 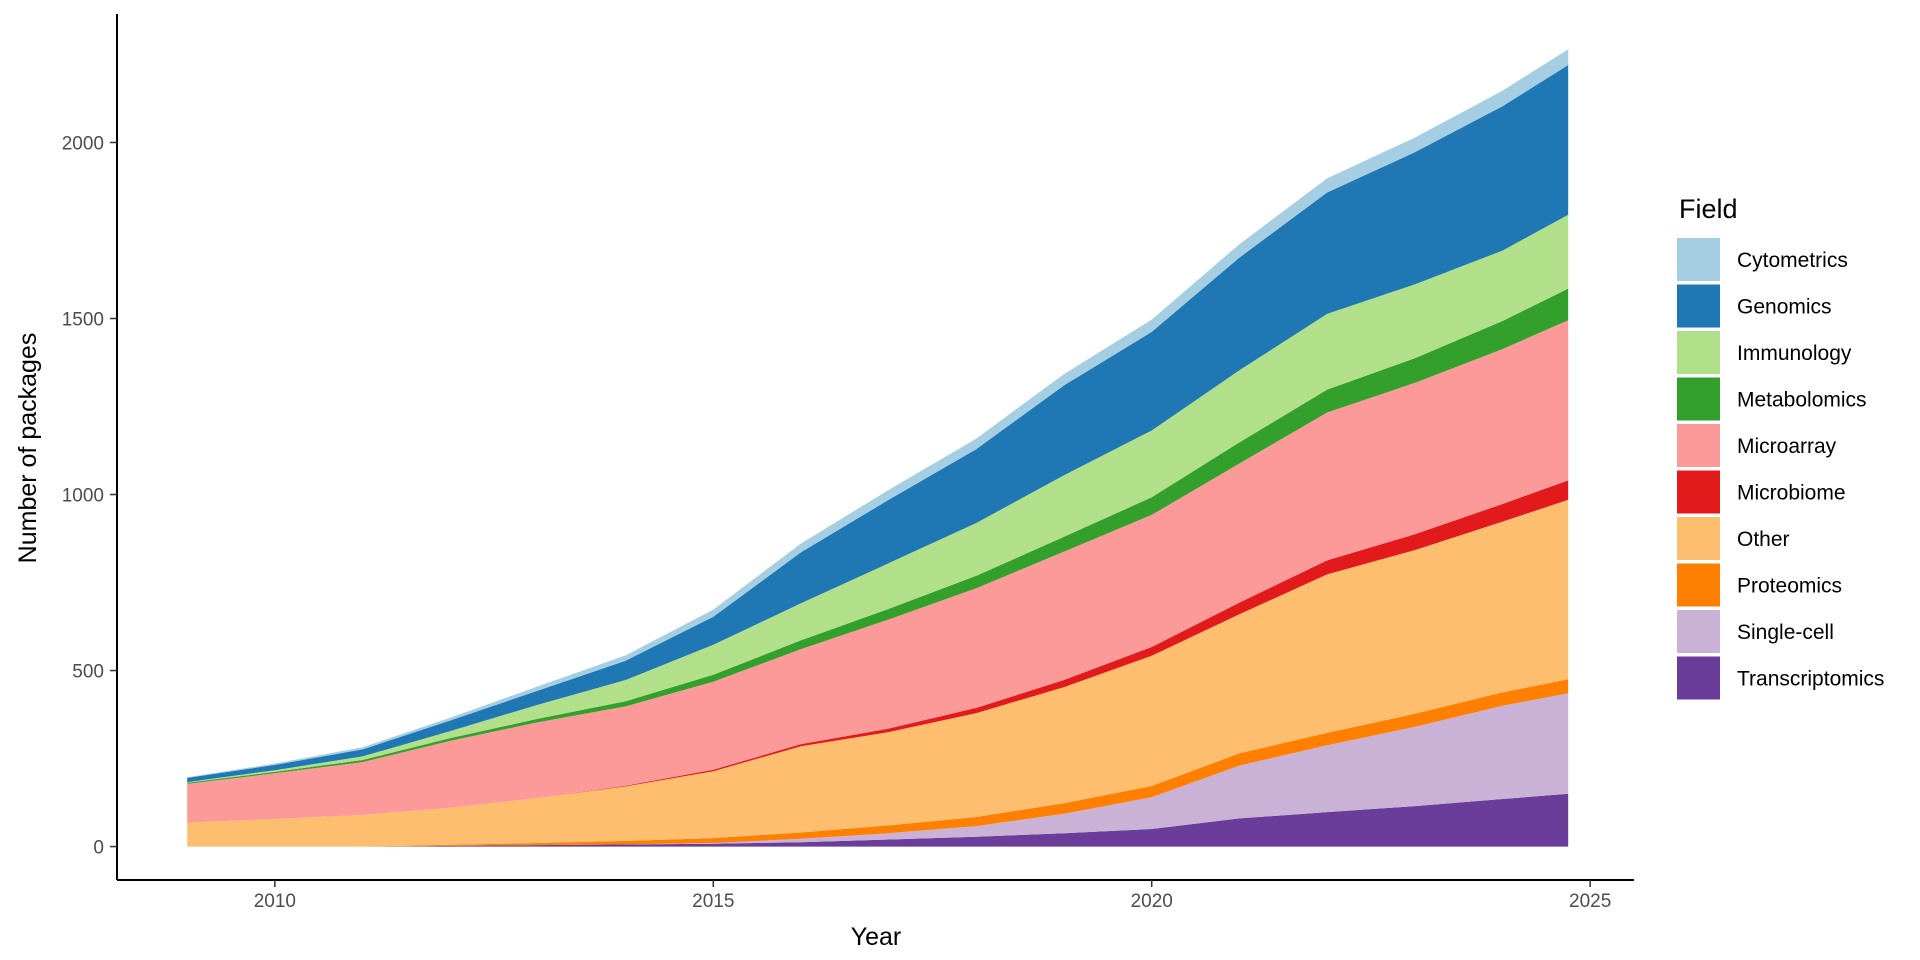 What do you see at coordinates (1794, 353) in the screenshot?
I see `legend-label-immunology: Immunology` at bounding box center [1794, 353].